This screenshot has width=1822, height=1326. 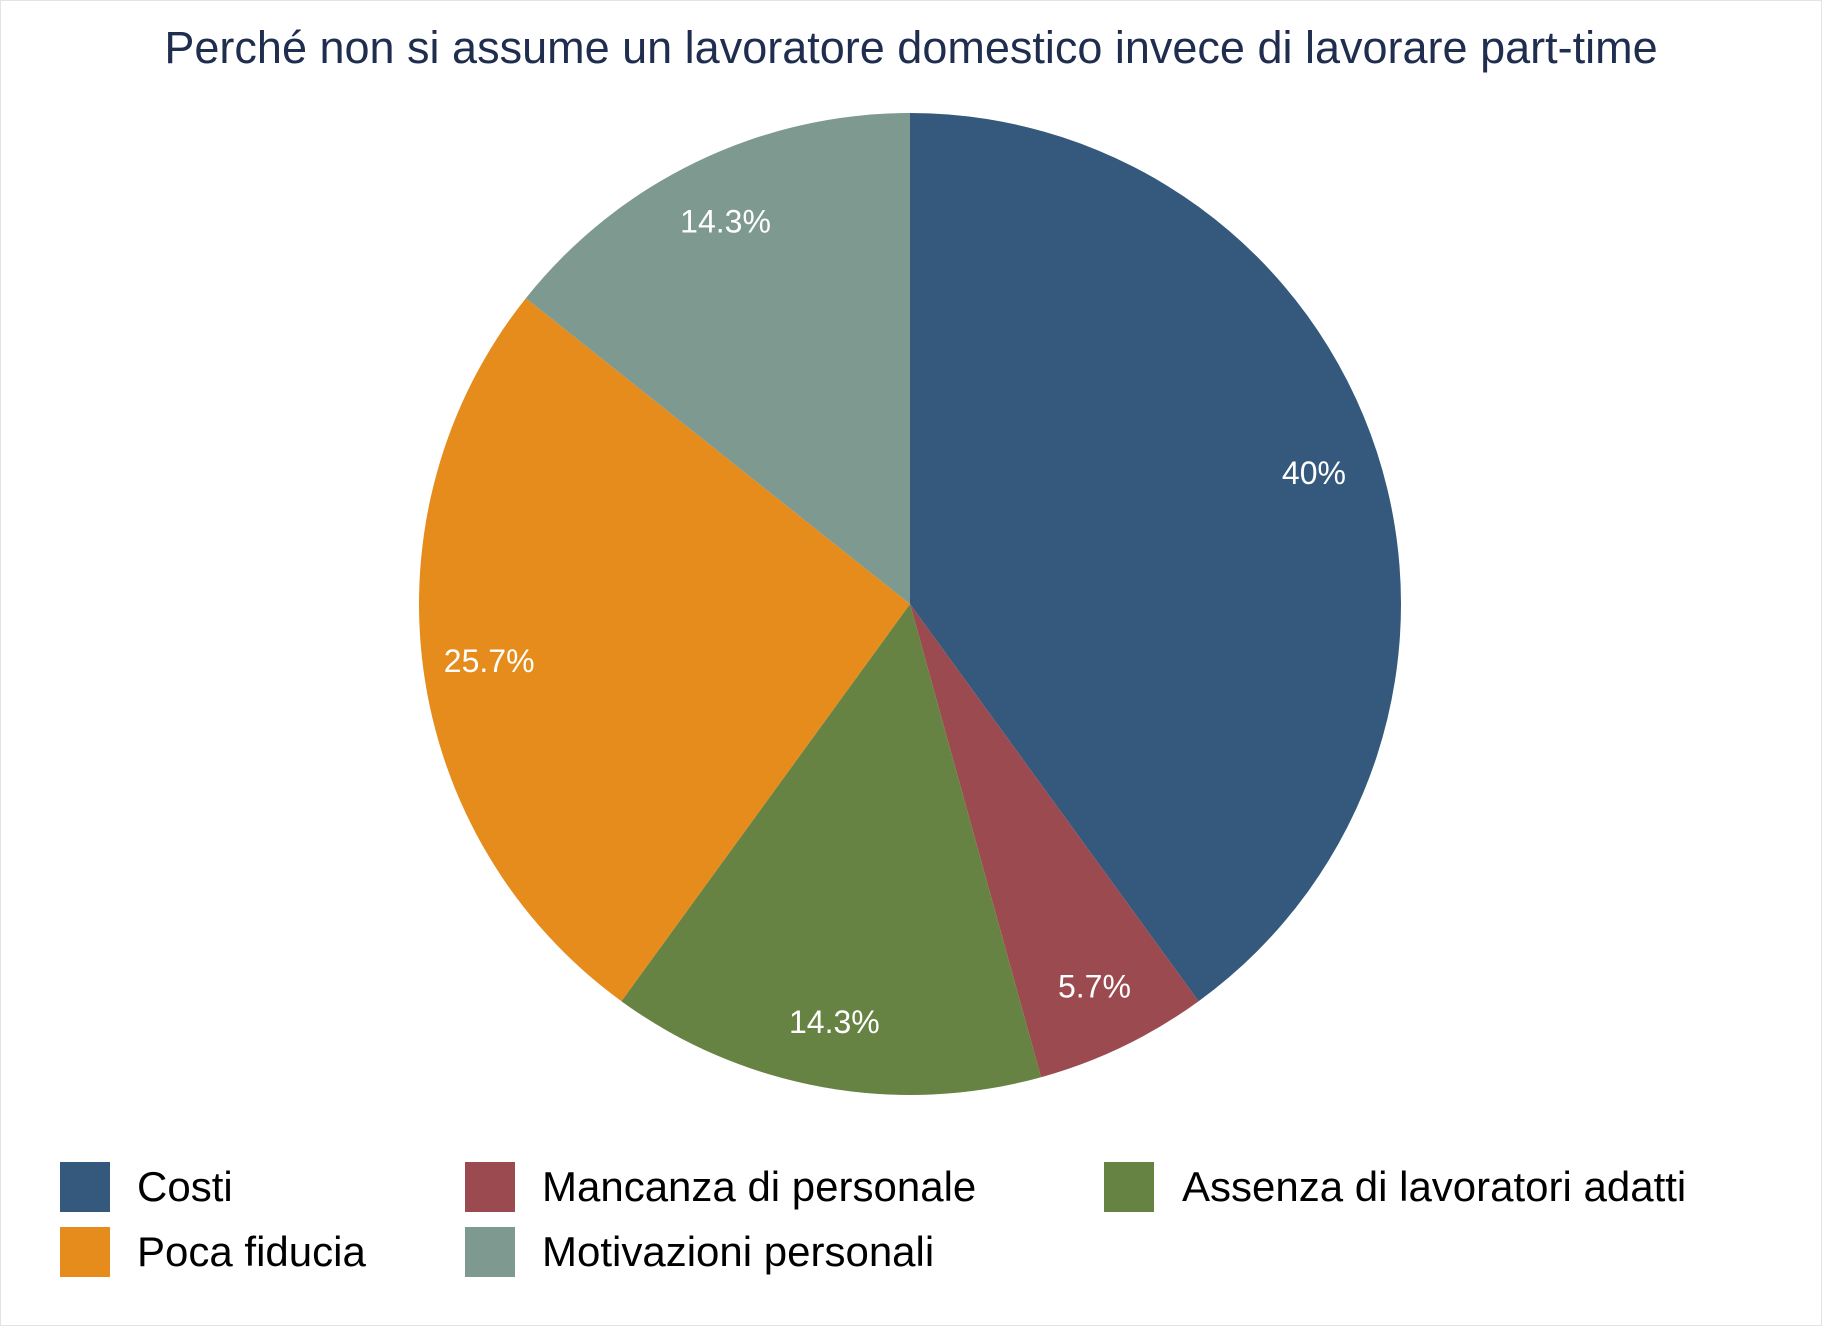 I want to click on pie-slice-mancanza-di-personale, so click(x=1054, y=841).